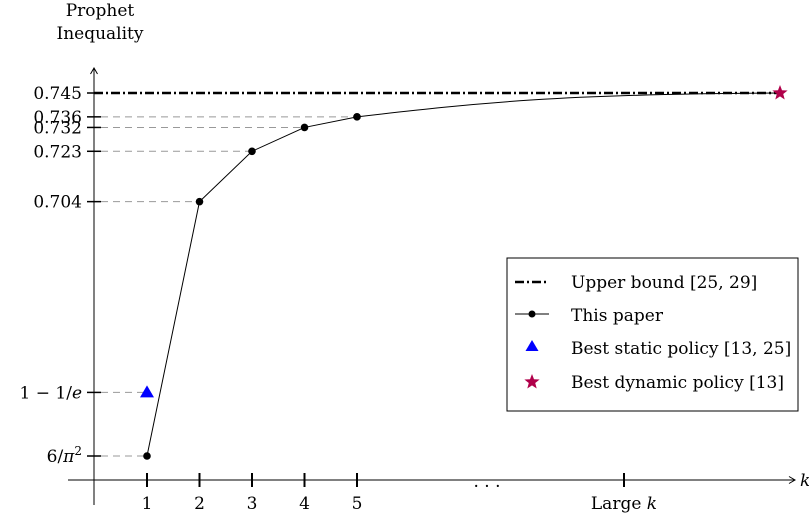 This screenshot has height=525, width=809. I want to click on y-axis-title-line-2: Inequality, so click(99, 34).